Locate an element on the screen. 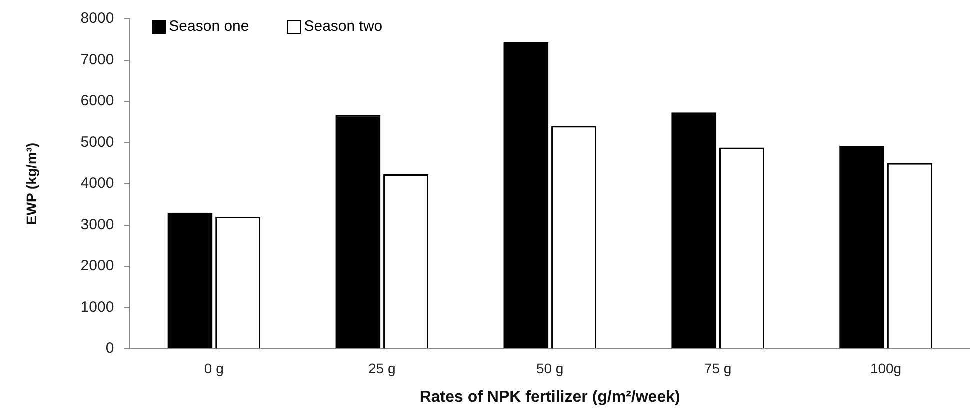  y-tick-label: 8000 is located at coordinates (97, 19).